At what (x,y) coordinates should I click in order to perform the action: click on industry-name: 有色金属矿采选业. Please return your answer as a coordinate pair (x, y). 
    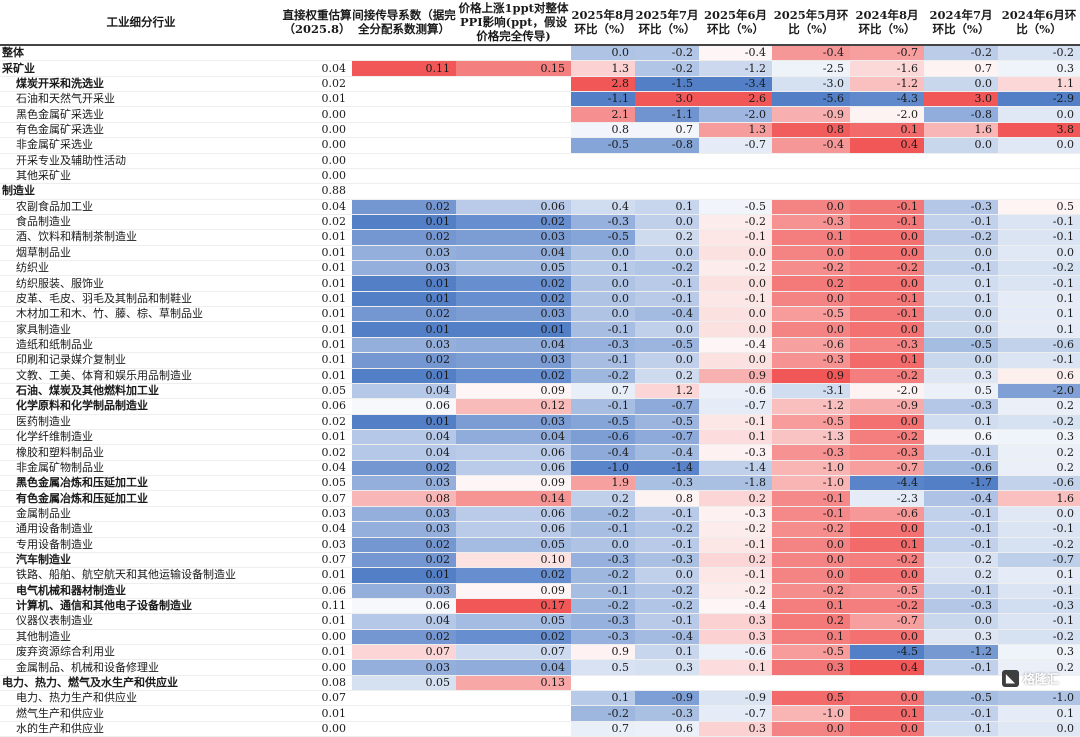
    Looking at the image, I should click on (141, 130).